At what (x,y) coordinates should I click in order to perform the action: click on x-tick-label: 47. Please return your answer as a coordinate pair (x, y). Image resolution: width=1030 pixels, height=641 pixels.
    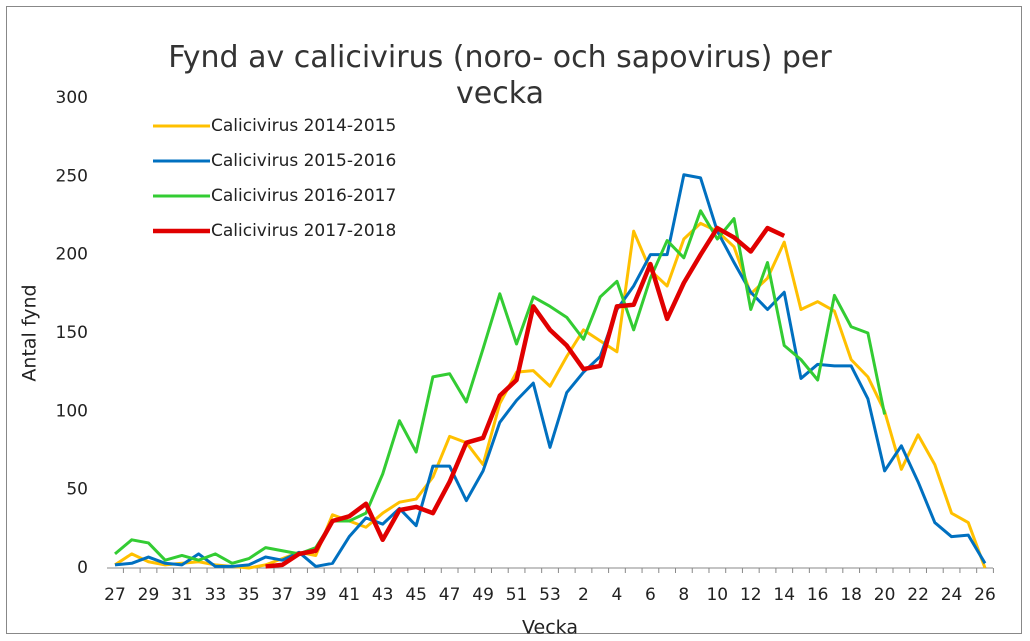
    Looking at the image, I should click on (450, 595).